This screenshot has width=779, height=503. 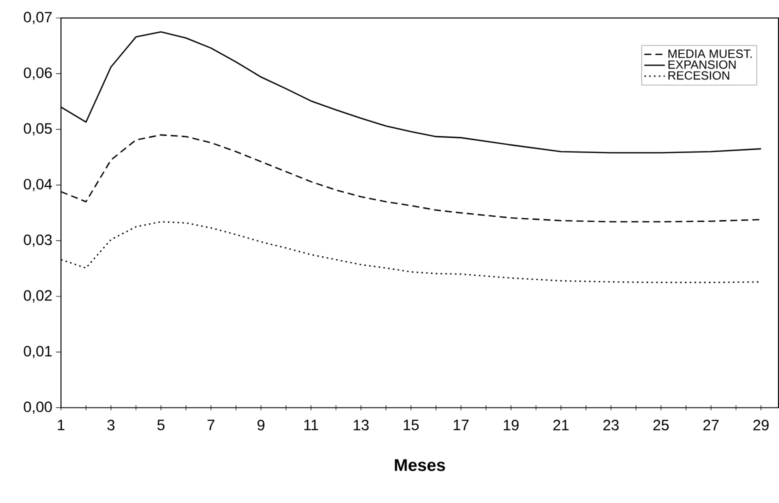 I want to click on y-tick-label: 0,01, so click(x=38, y=352).